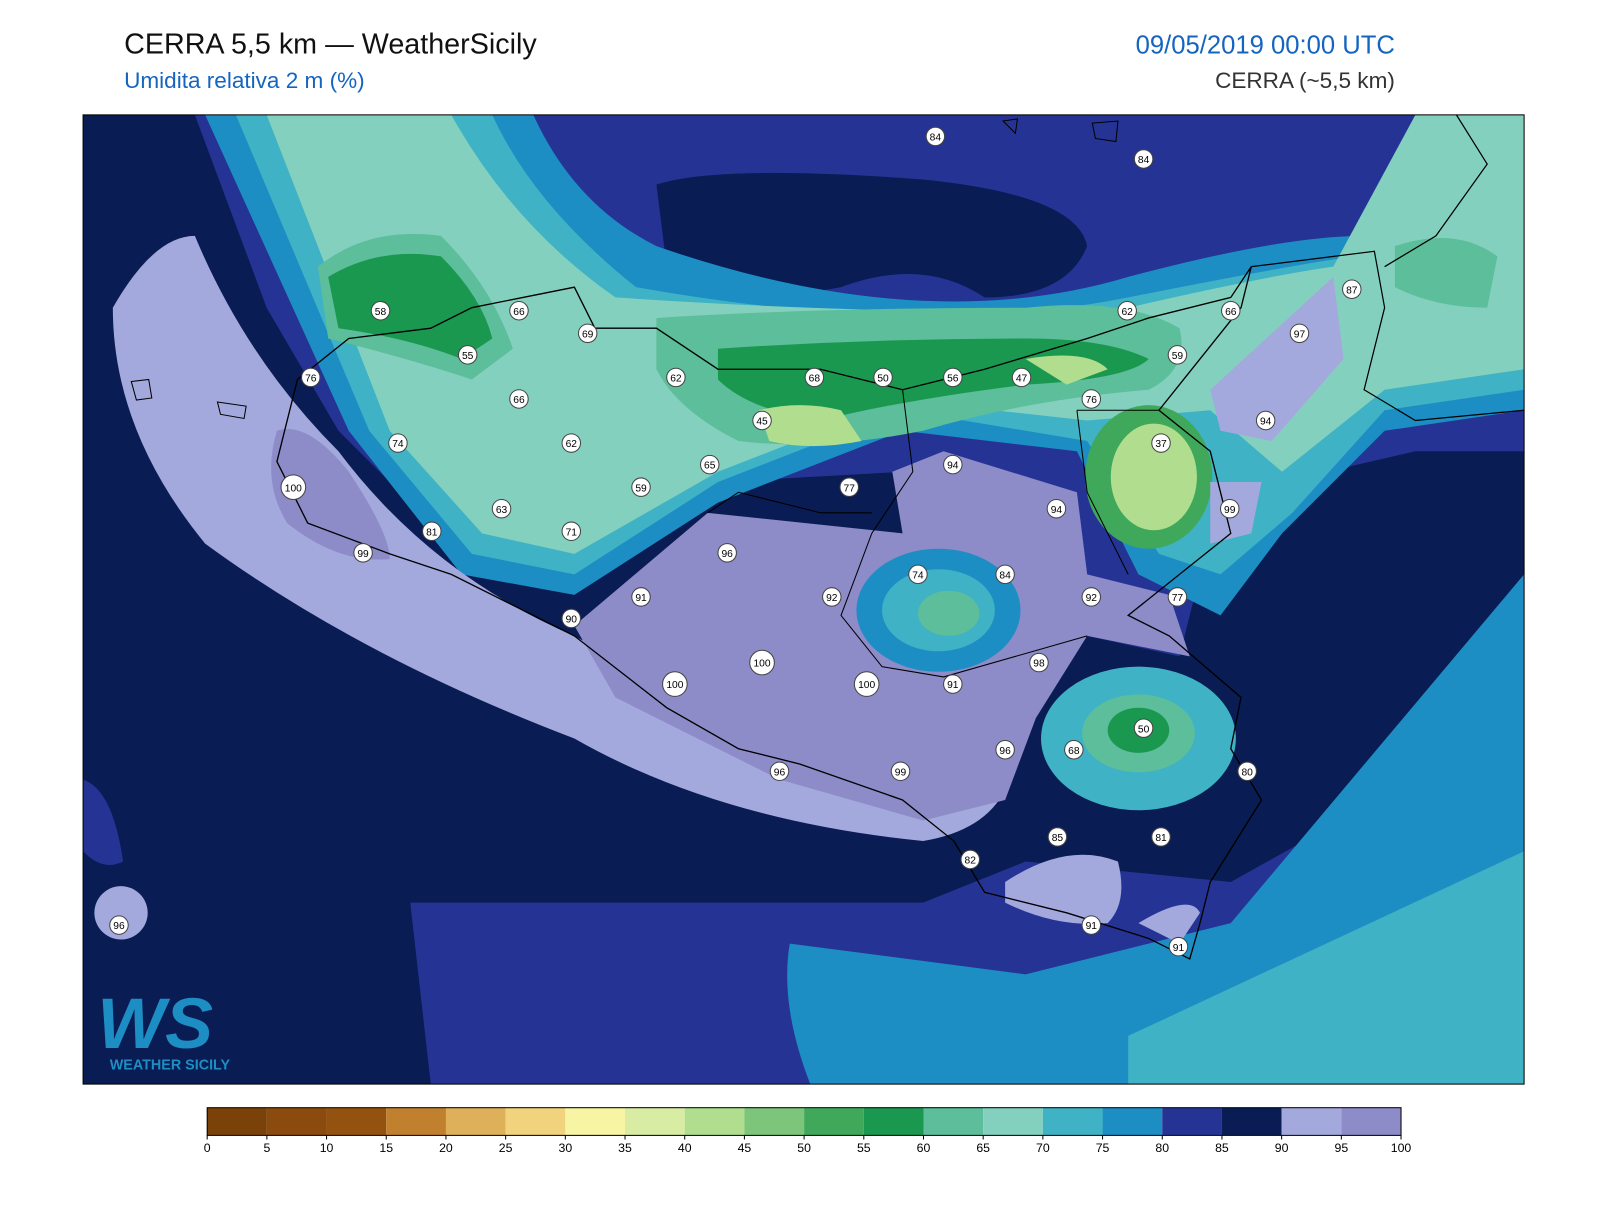 This screenshot has height=1205, width=1600. I want to click on station-value: 90, so click(572, 620).